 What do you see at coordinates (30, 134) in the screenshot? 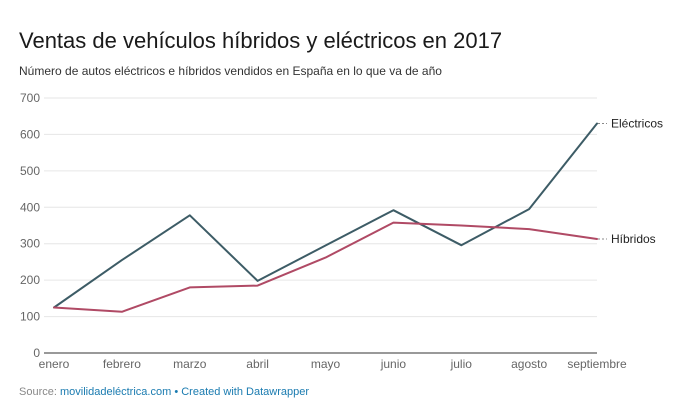
I see `y-tick-label: 600` at bounding box center [30, 134].